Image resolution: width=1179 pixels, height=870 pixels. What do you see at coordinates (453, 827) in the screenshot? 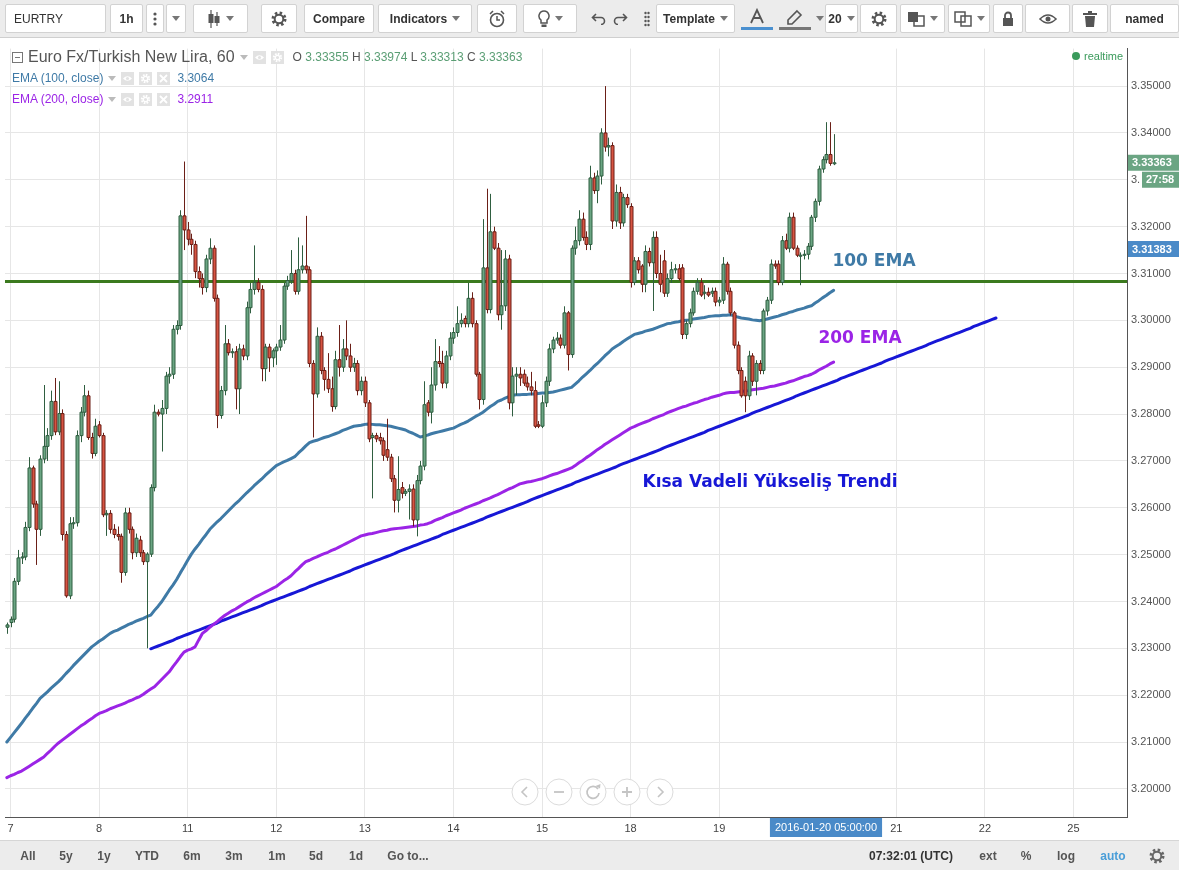
I see `x-tick-label: 14` at bounding box center [453, 827].